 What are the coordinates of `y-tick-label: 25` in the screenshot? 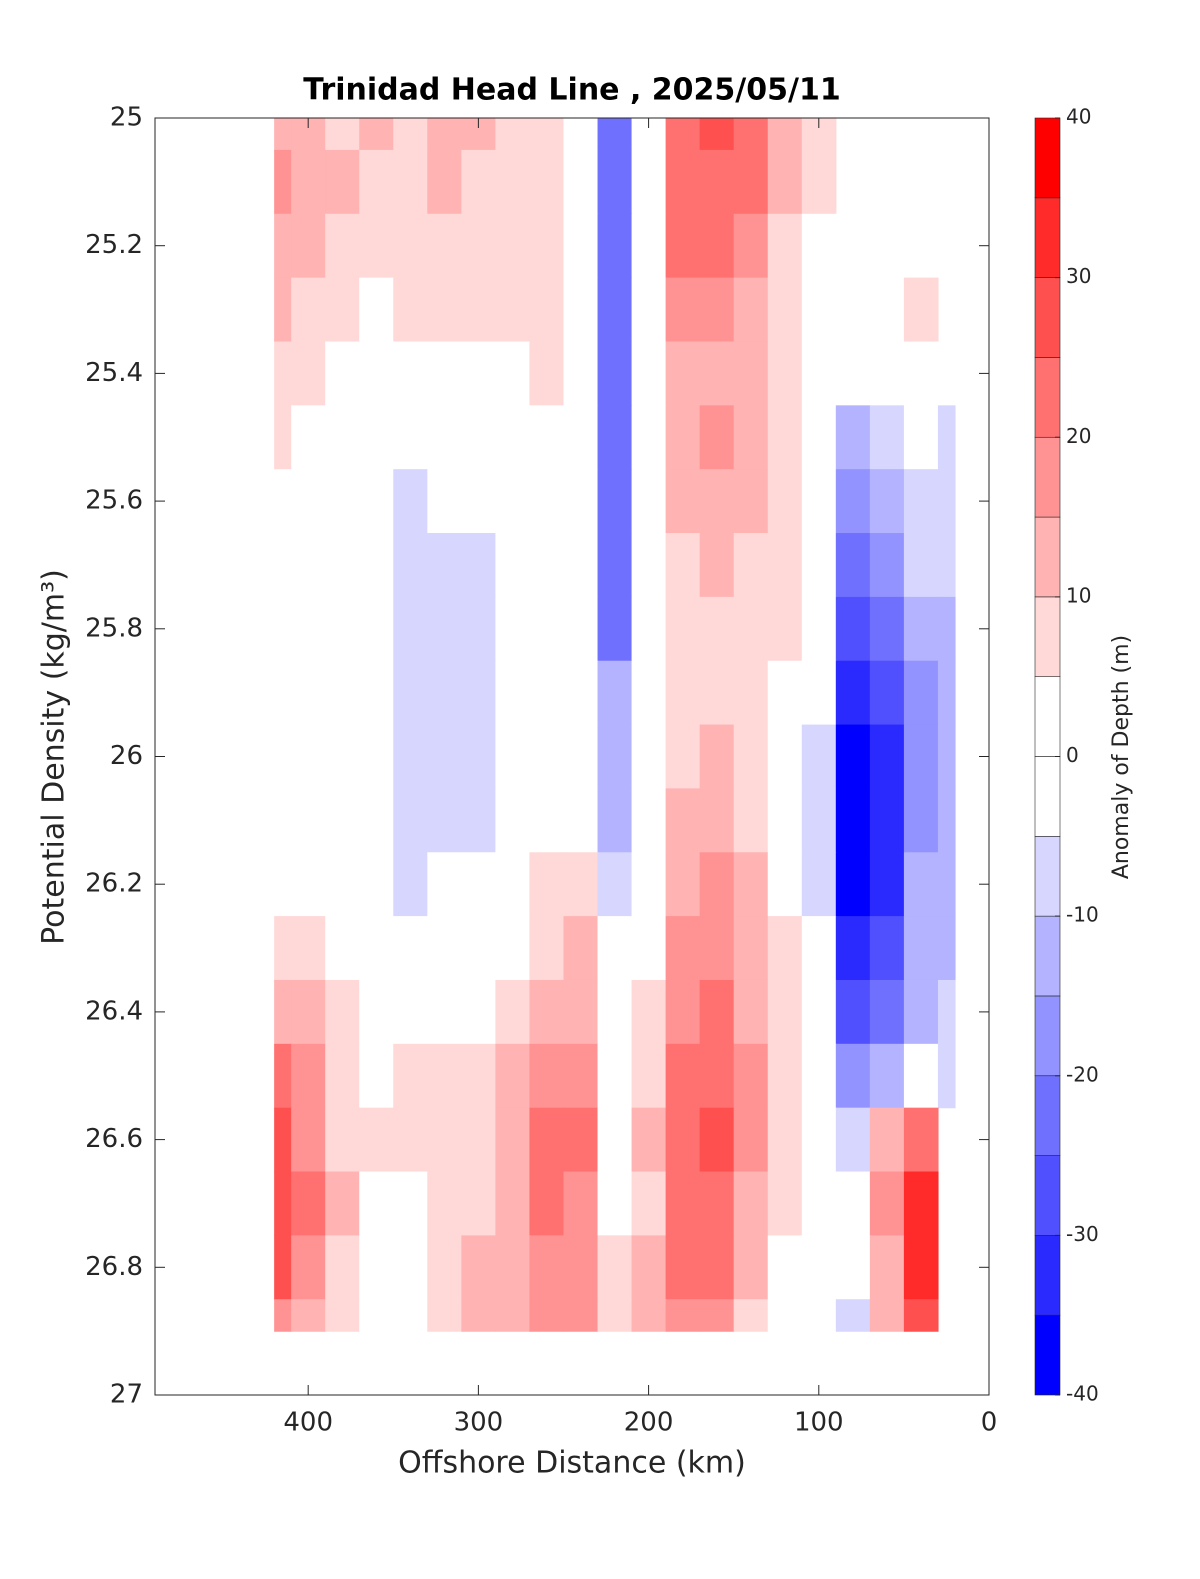 It's located at (126, 118).